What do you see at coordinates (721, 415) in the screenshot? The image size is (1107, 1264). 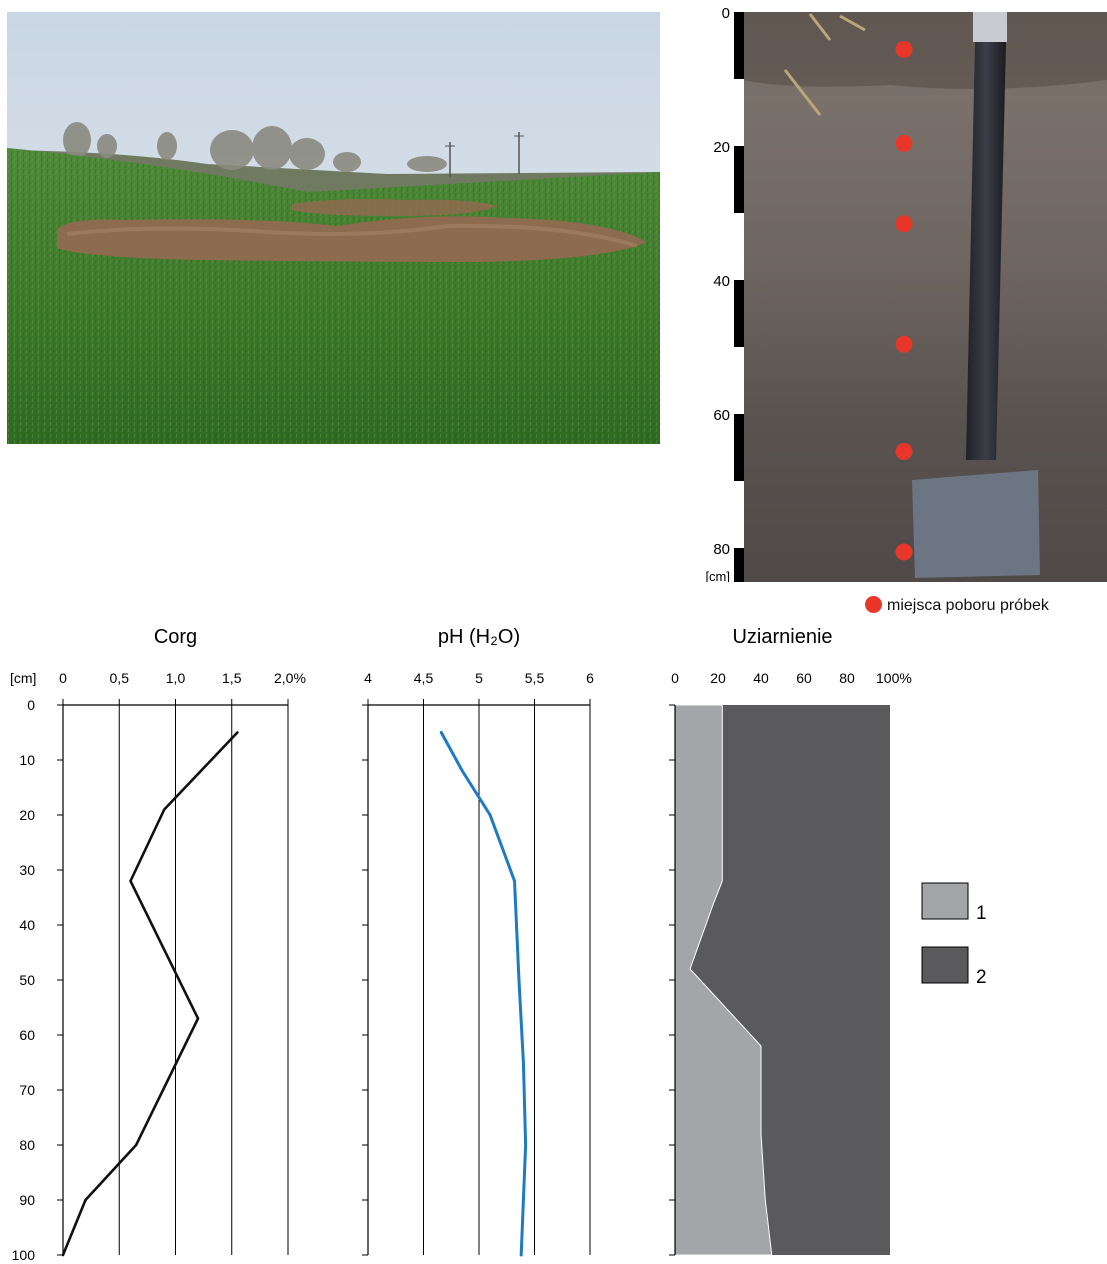 I see `scale-tick-label: 60` at bounding box center [721, 415].